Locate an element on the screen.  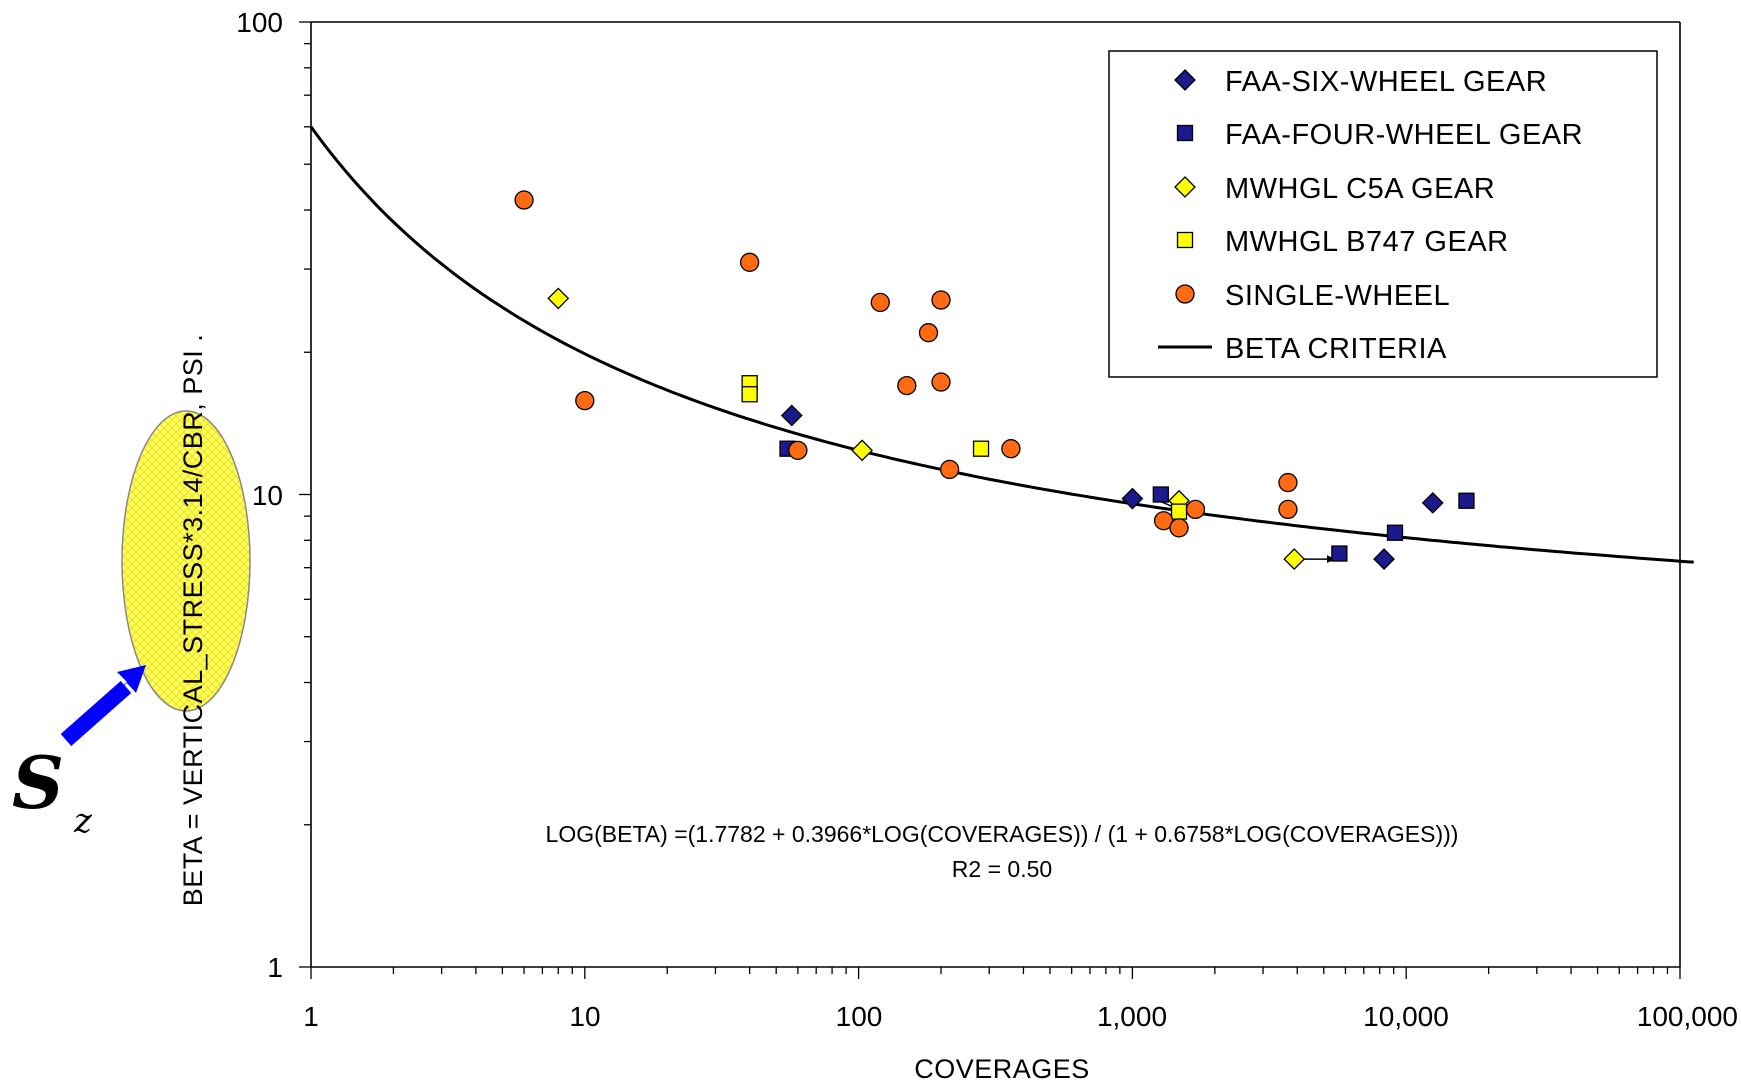
legend-label: FAA-FOUR-WHEEL GEAR is located at coordinates (1404, 135).